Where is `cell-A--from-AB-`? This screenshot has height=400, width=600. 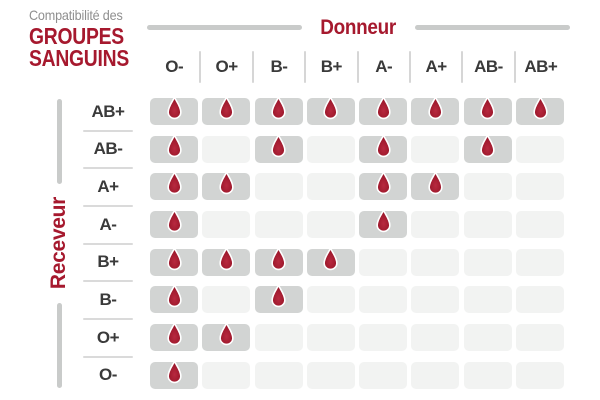
cell-A--from-AB- is located at coordinates (487, 225).